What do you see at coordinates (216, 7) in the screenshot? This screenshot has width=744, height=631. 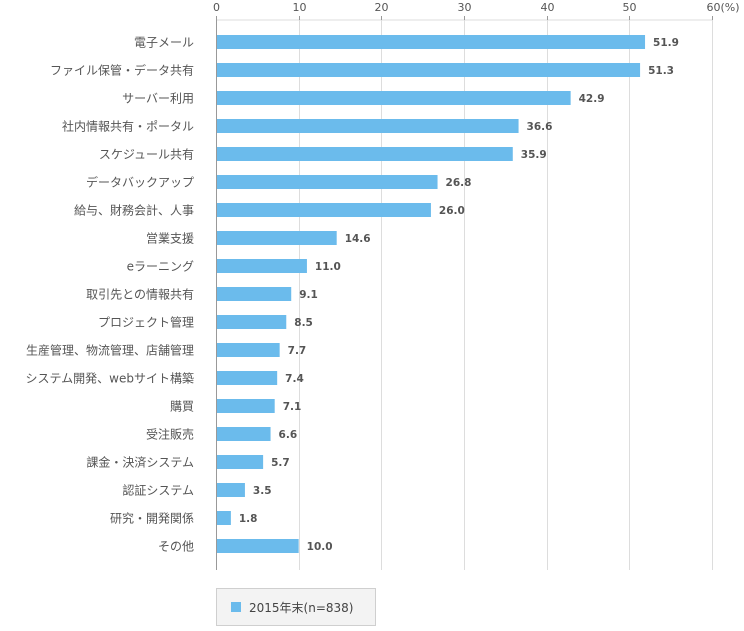 I see `x-tick-label: 0` at bounding box center [216, 7].